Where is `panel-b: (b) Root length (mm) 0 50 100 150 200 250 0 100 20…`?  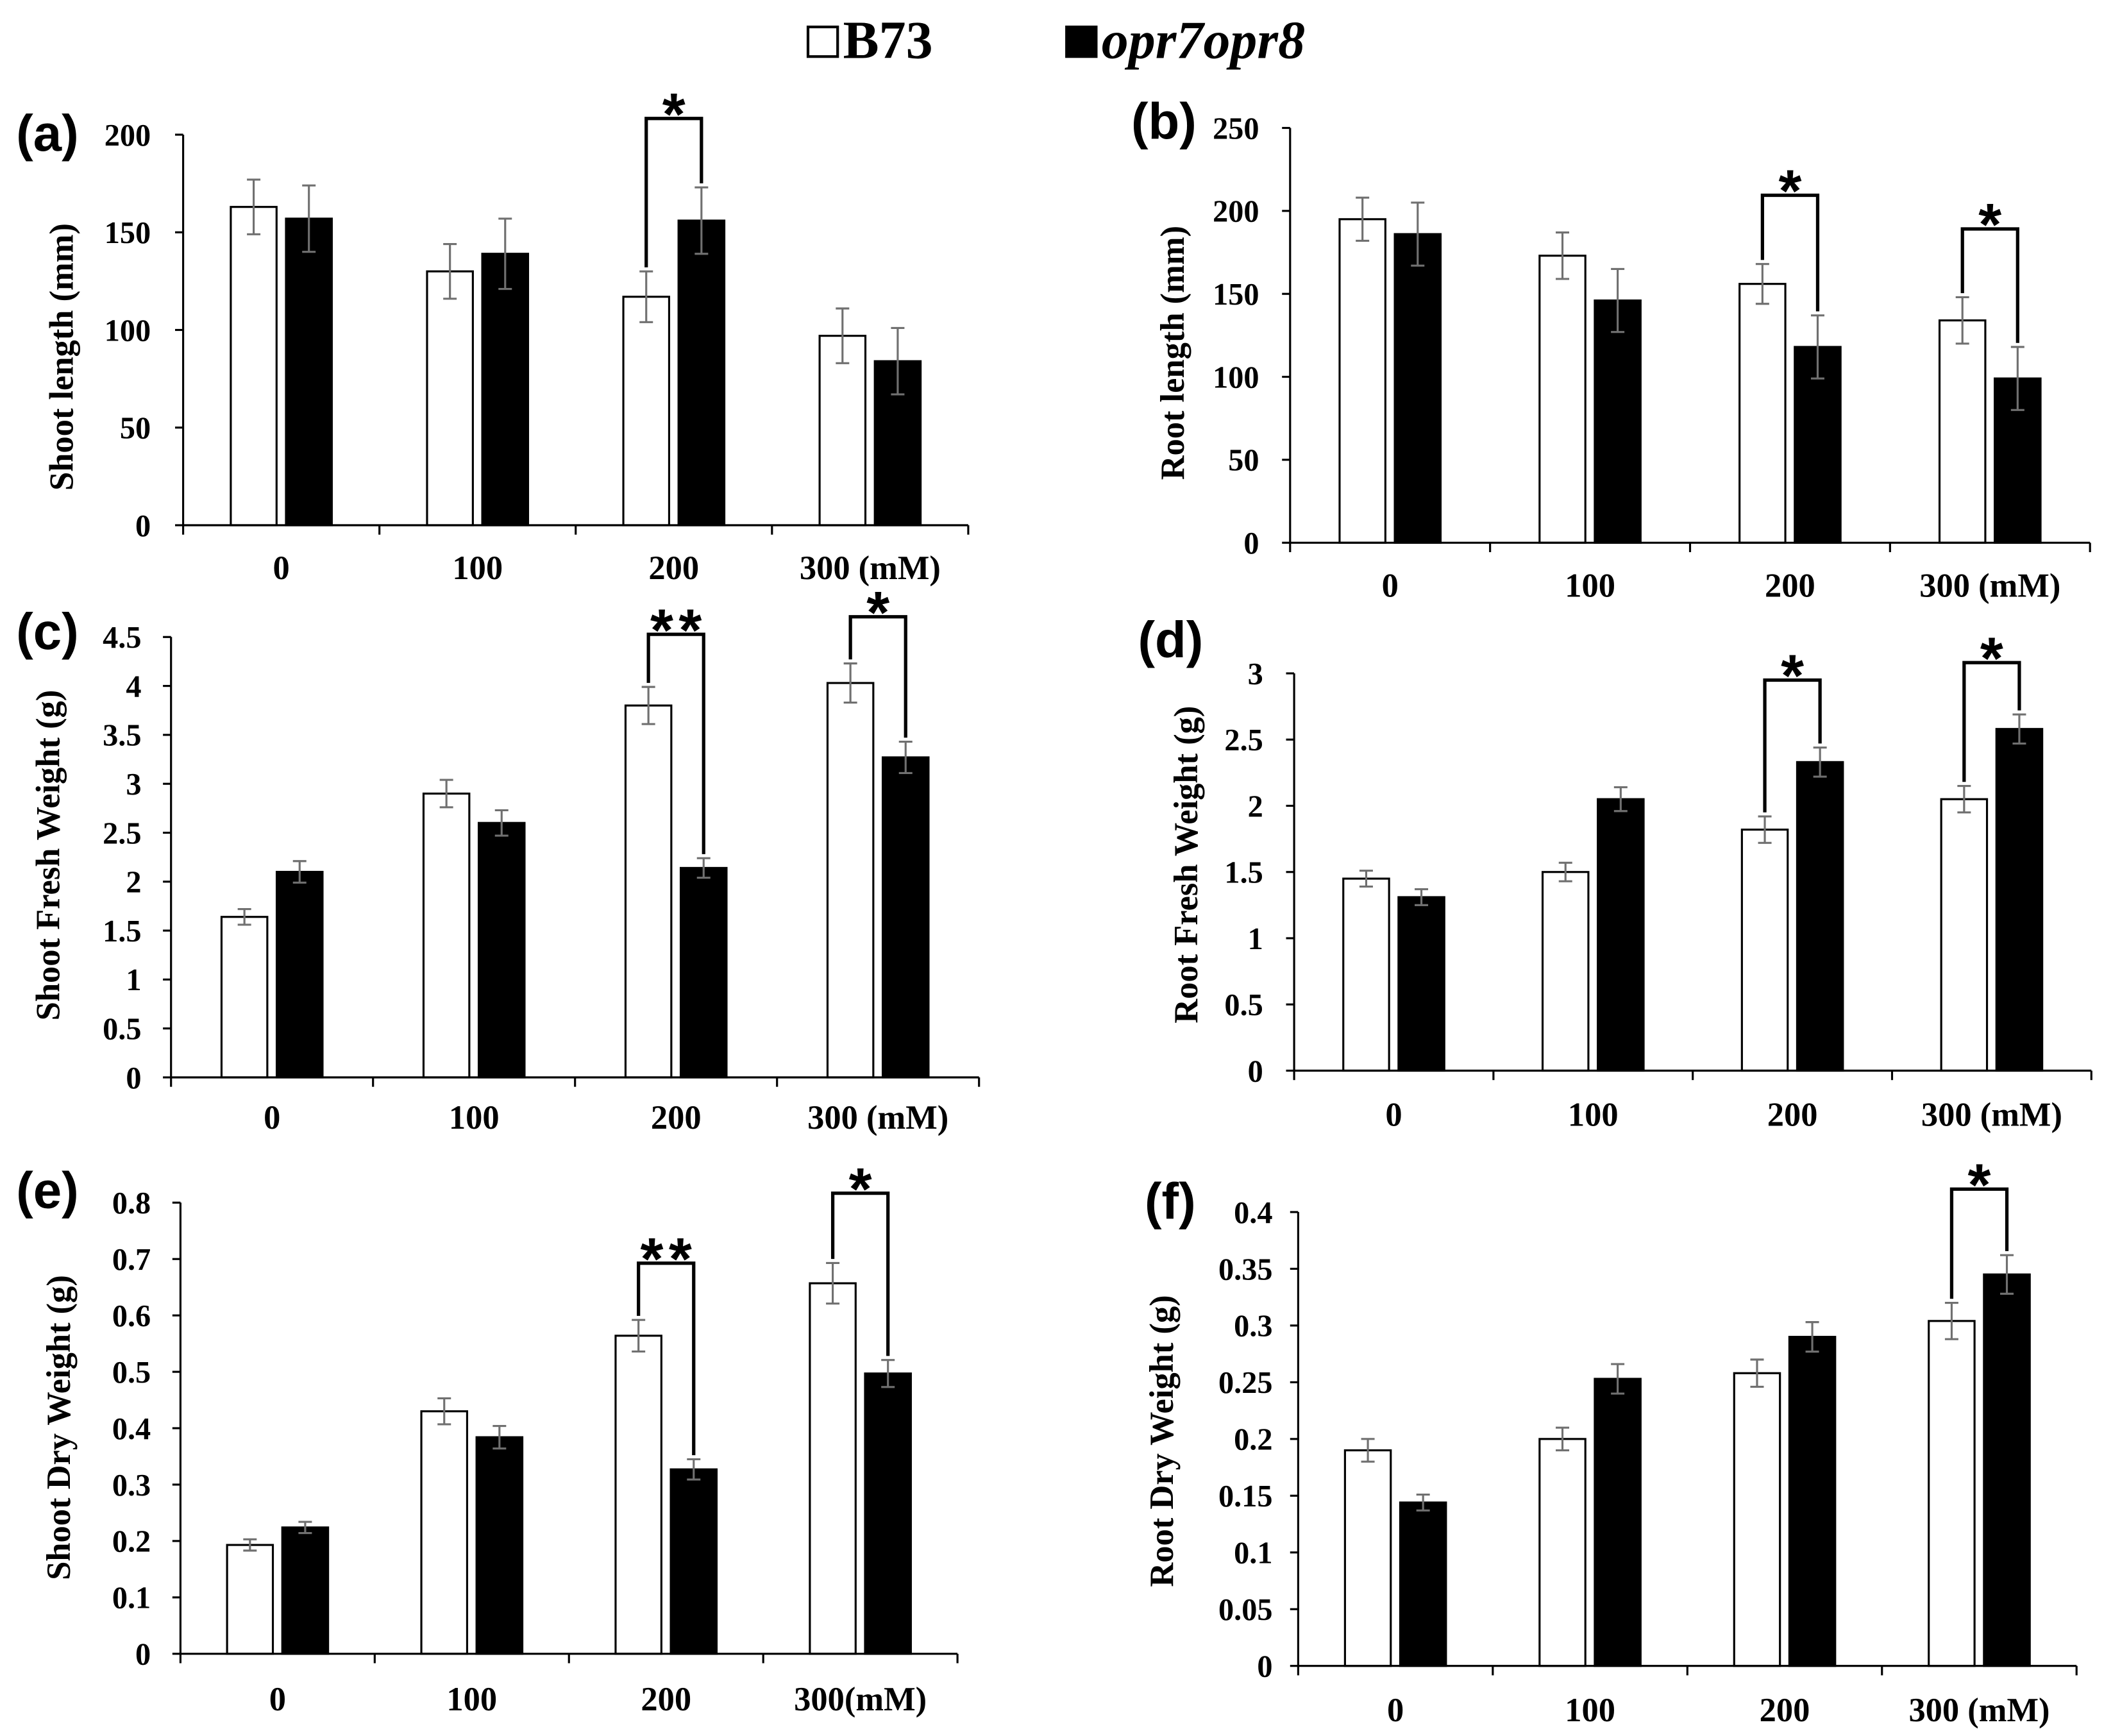 panel-b: (b) Root length (mm) 0 50 100 150 200 250 0 100 20… is located at coordinates (1611, 348).